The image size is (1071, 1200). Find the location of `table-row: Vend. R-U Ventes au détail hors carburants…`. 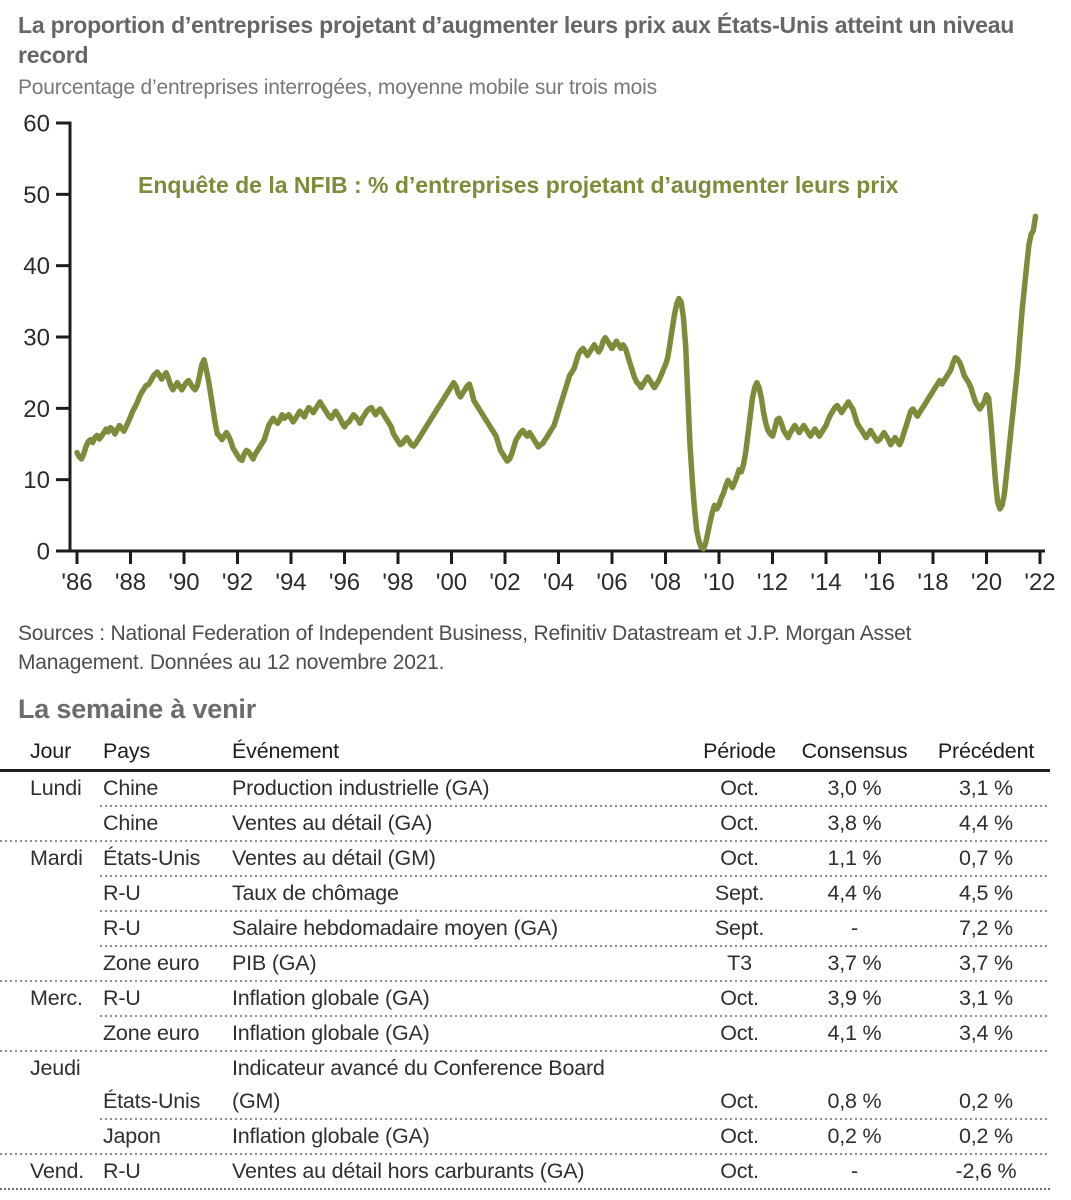

table-row: Vend. R-U Ventes au détail hors carburants… is located at coordinates (540, 1171).